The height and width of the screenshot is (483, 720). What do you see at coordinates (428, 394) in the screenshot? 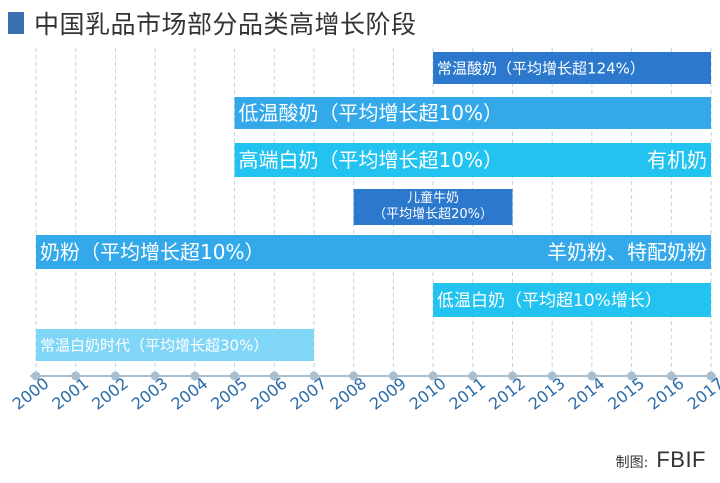
I see `x-tick-label: 2010` at bounding box center [428, 394].